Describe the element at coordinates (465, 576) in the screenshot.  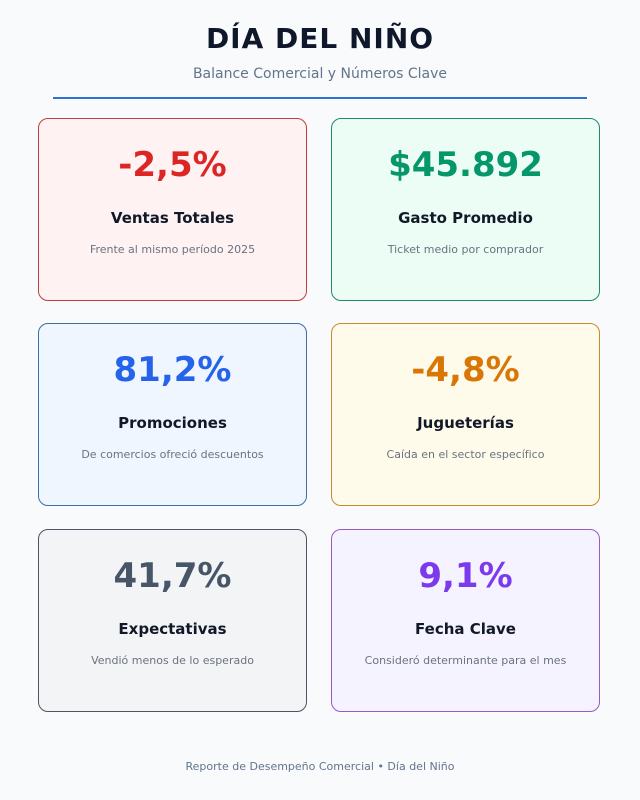
I see `stat-value: 9,1%` at that location.